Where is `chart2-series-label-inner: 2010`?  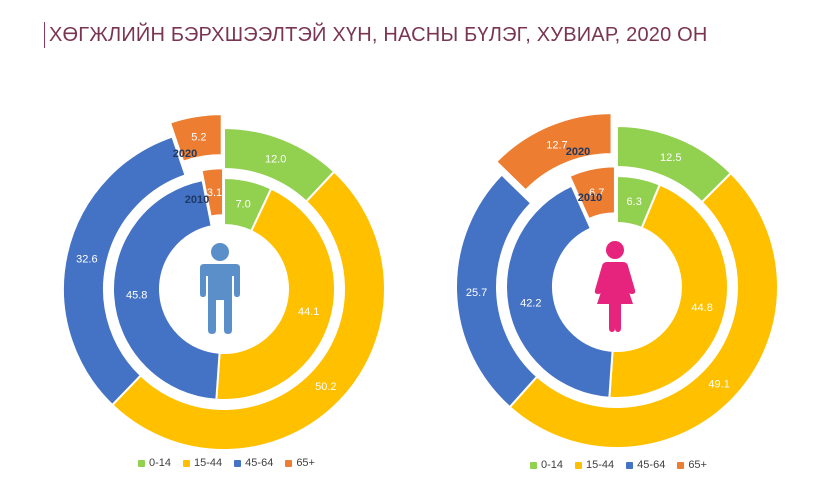 chart2-series-label-inner: 2010 is located at coordinates (590, 198).